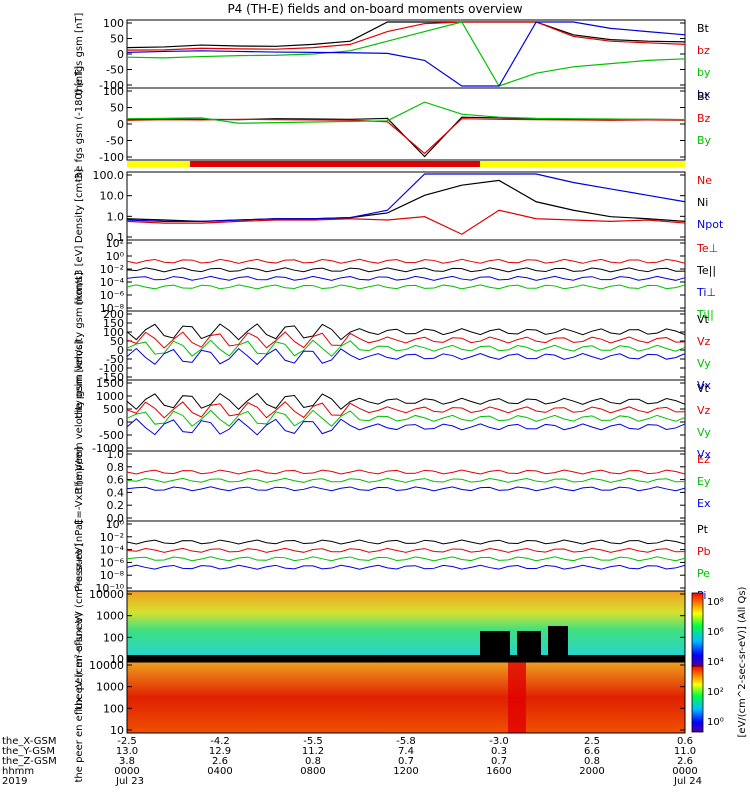  What do you see at coordinates (158, 164) in the screenshot?
I see `status-bar-yellow-left` at bounding box center [158, 164].